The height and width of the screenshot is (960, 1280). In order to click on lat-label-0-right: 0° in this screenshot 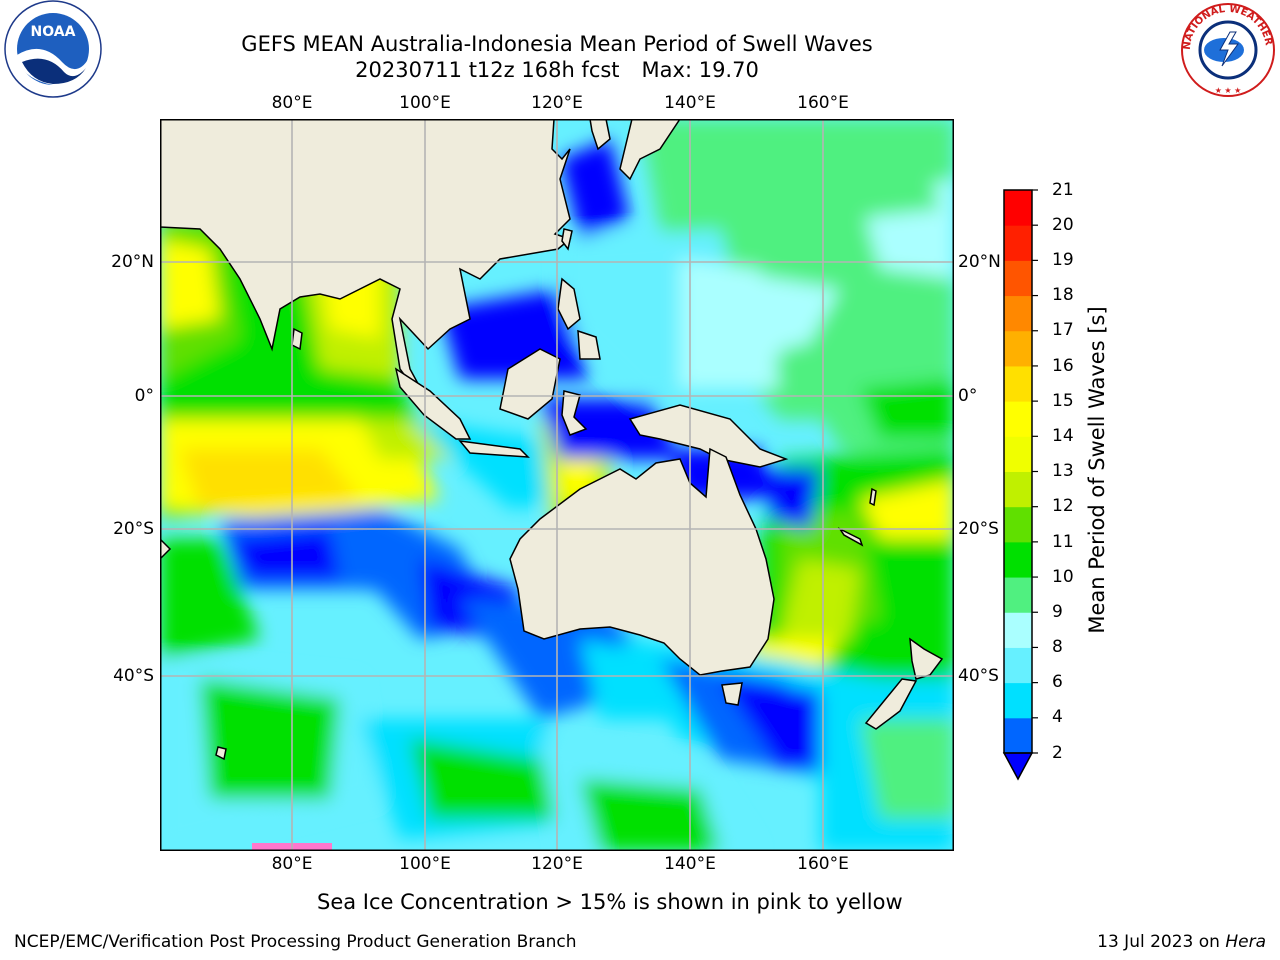, I will do `click(968, 396)`.